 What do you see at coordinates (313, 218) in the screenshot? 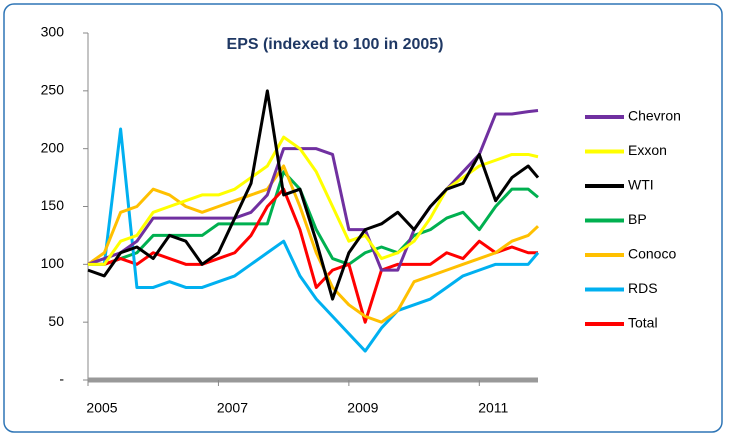
I see `series-line` at bounding box center [313, 218].